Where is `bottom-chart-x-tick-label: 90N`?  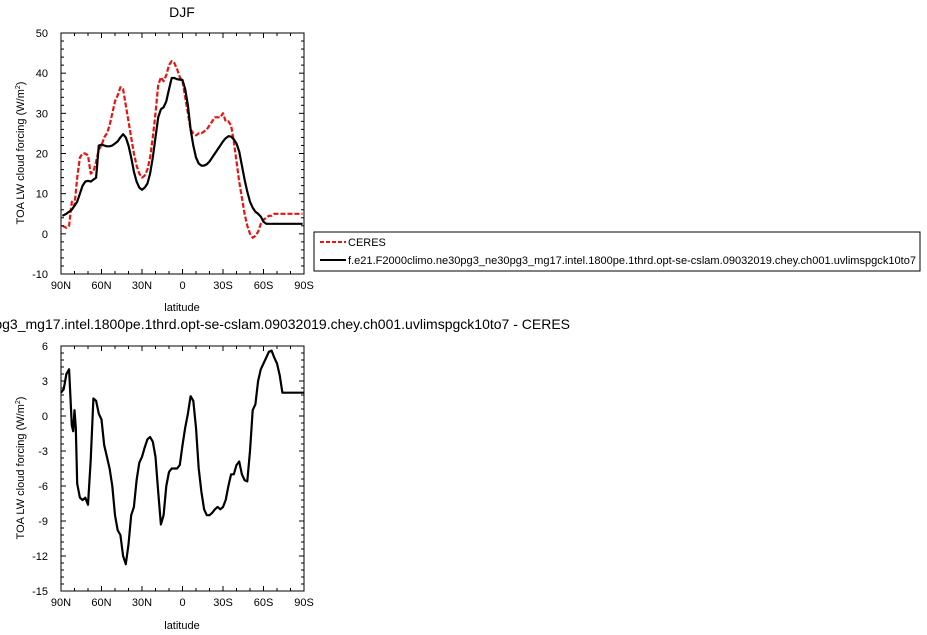 bottom-chart-x-tick-label: 90N is located at coordinates (61, 603).